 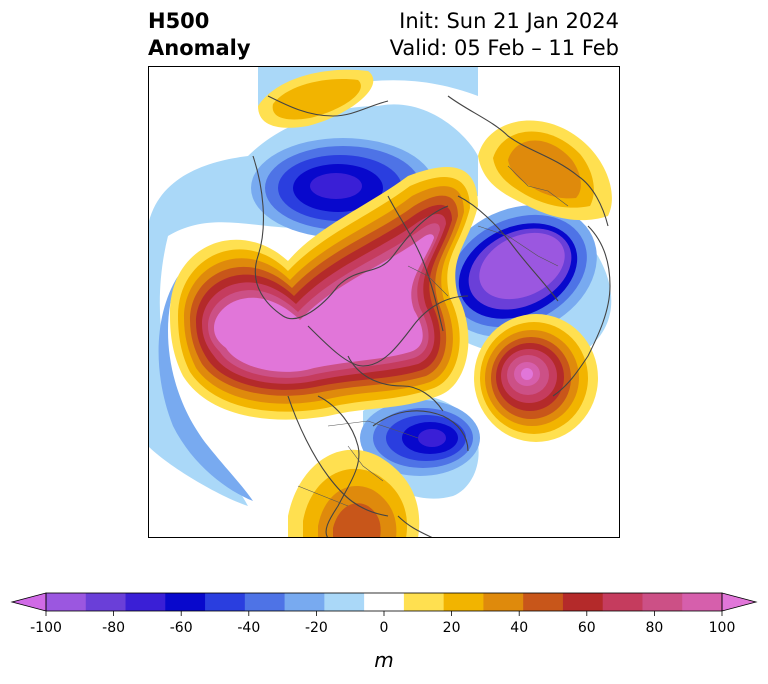 What do you see at coordinates (504, 48) in the screenshot?
I see `valid-date-label: Valid: 05 Feb – 11 Feb` at bounding box center [504, 48].